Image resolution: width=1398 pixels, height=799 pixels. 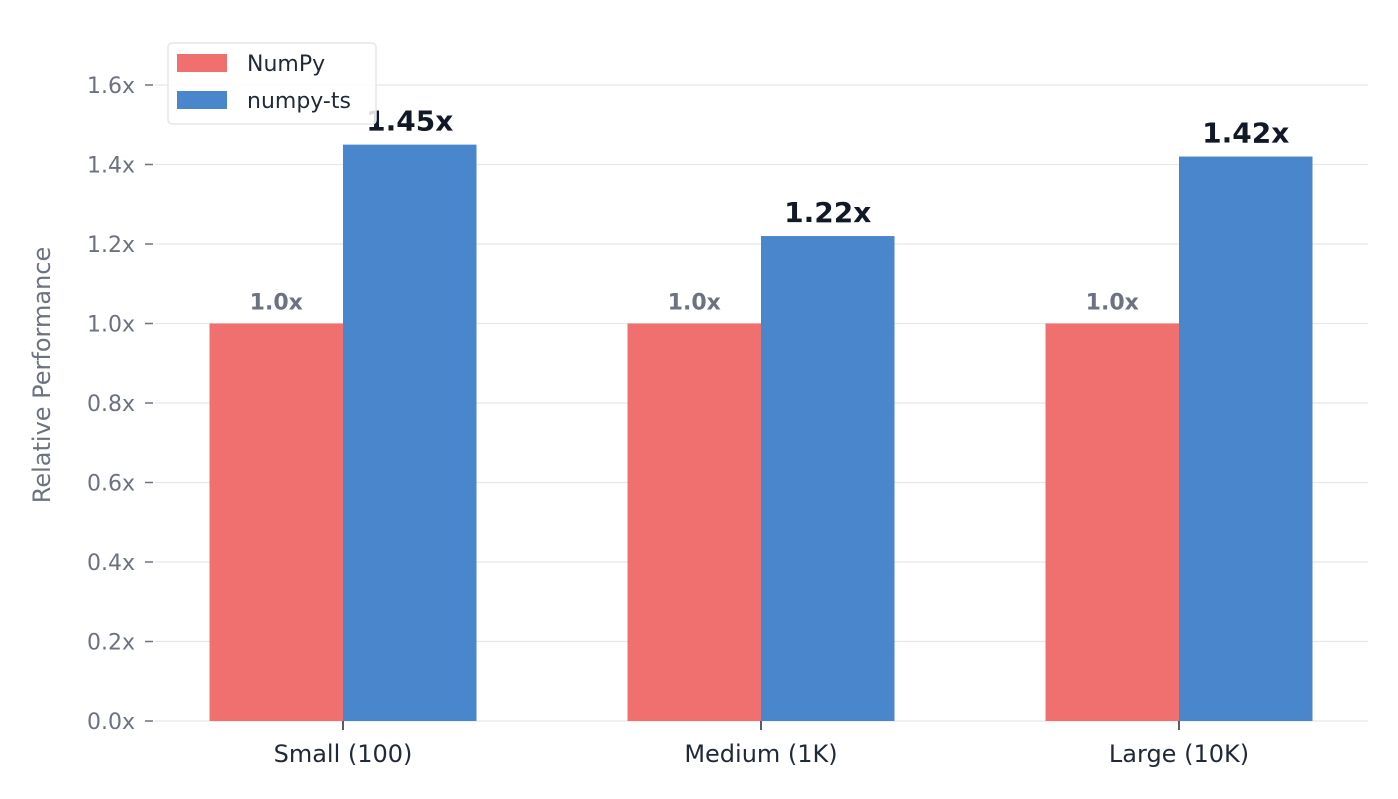 What do you see at coordinates (272, 83) in the screenshot?
I see `legend: NumPy numpy-ts` at bounding box center [272, 83].